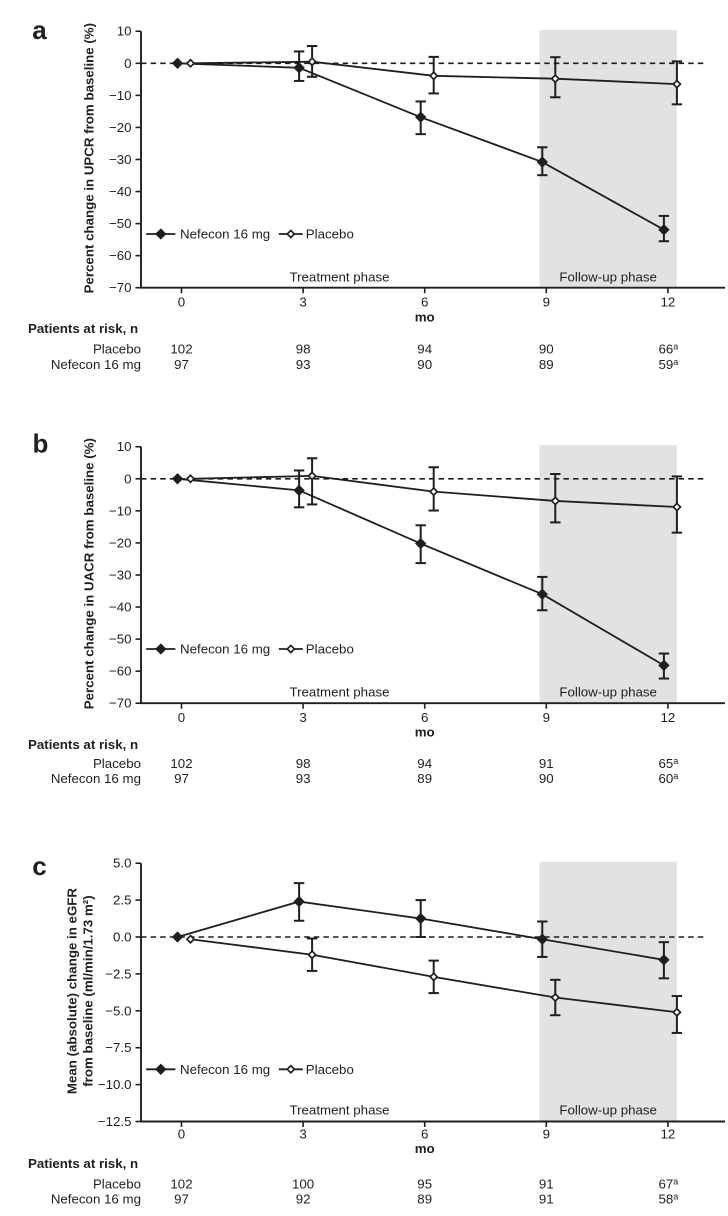 This screenshot has width=728, height=1216. What do you see at coordinates (118, 973) in the screenshot?
I see `svg-text: −2.5` at bounding box center [118, 973].